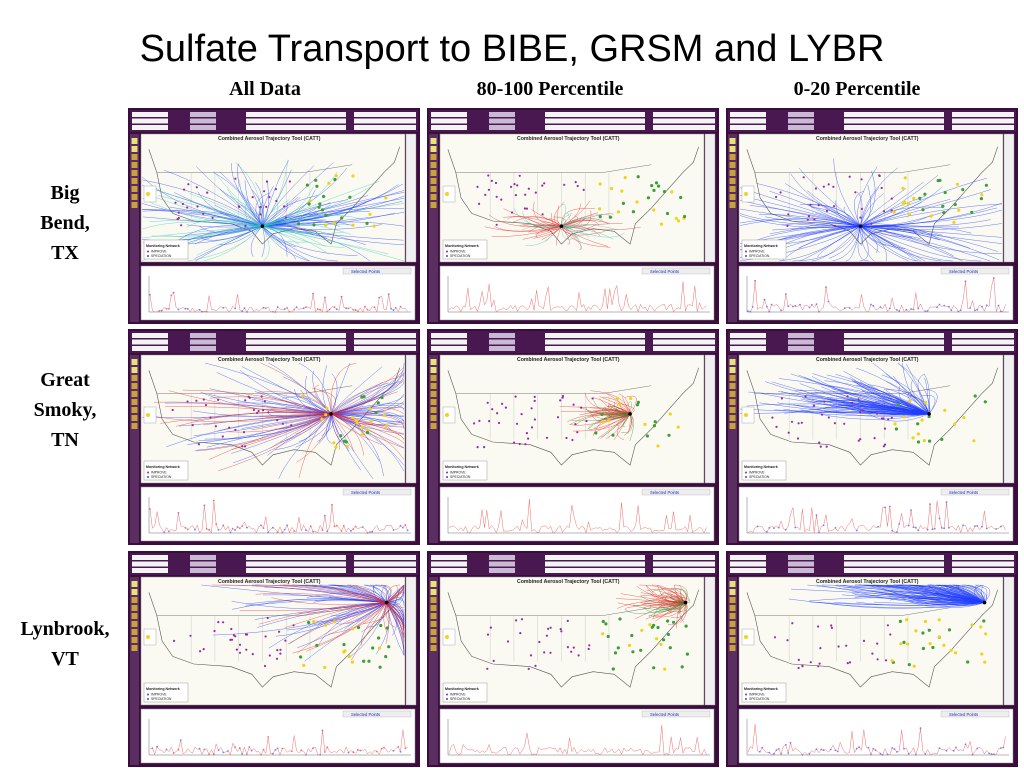 Image resolution: width=1024 pixels, height=768 pixels. What do you see at coordinates (872, 638) in the screenshot?
I see `coastline` at bounding box center [872, 638].